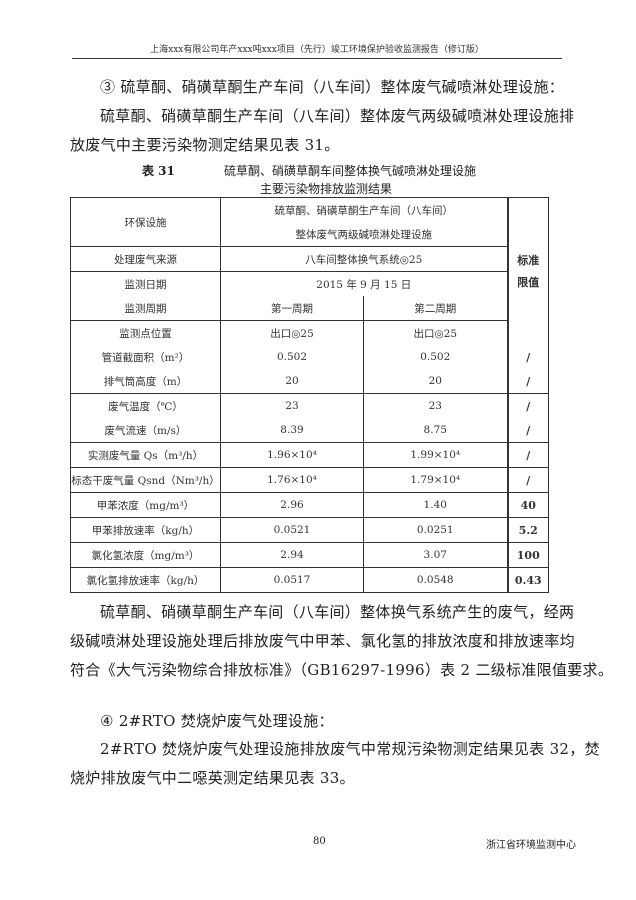 The height and width of the screenshot is (900, 636). I want to click on date-label: 监测日期, so click(145, 283).